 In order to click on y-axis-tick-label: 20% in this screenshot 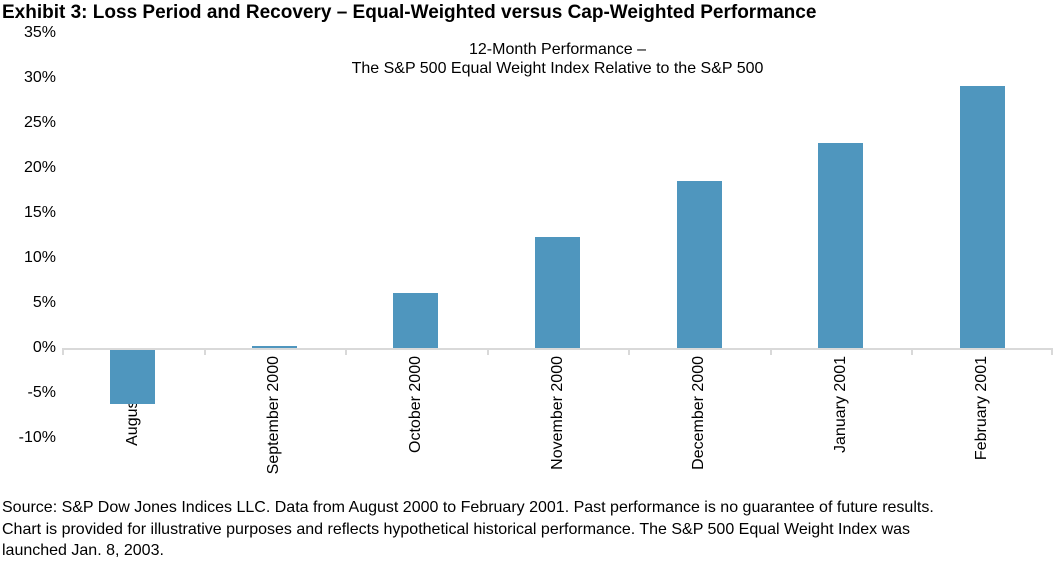, I will do `click(39, 167)`.